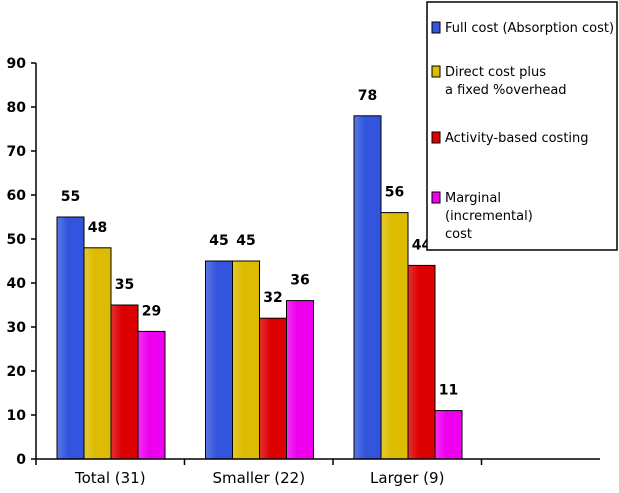 This screenshot has width=619, height=493. Describe the element at coordinates (506, 90) in the screenshot. I see `legend-entry-label: a fixed %overhead` at that location.